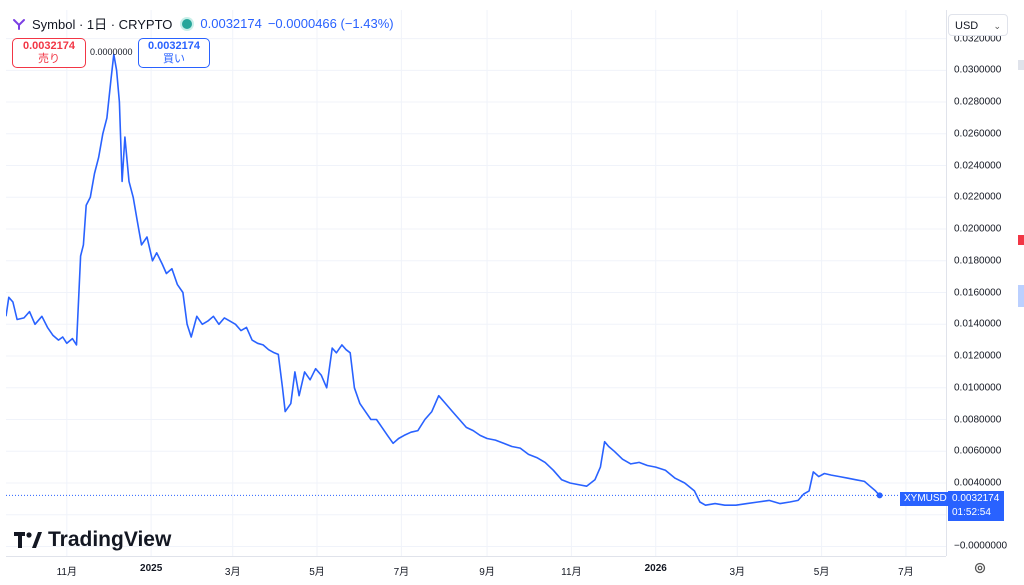  What do you see at coordinates (1021, 240) in the screenshot?
I see `alert-marker-red` at bounding box center [1021, 240].